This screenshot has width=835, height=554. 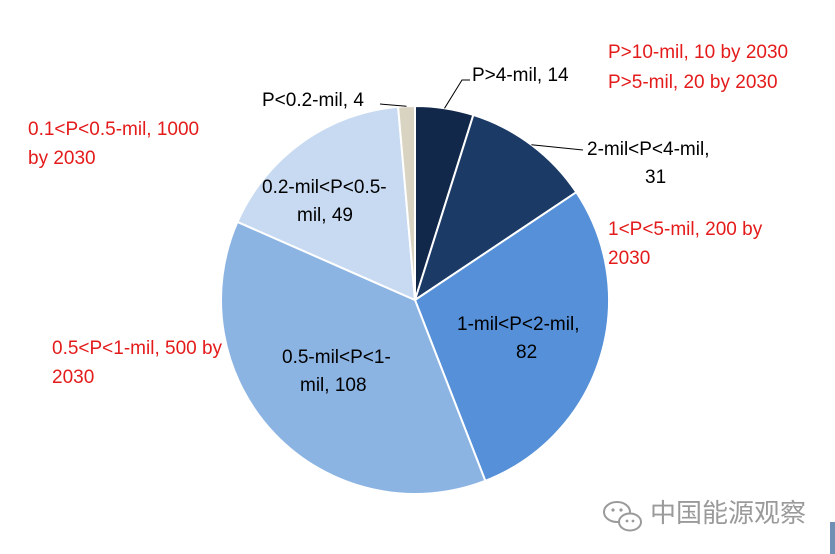 I want to click on slice-label-2-4: 2-mil<P<4-mil, 31, so click(x=651, y=163).